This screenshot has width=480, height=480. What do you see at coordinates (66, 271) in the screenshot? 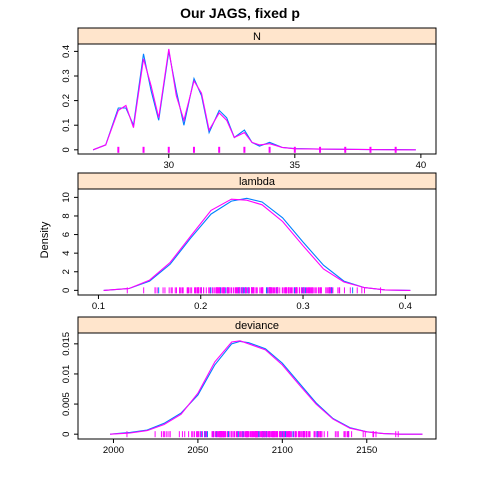
I see `y-tick-label: 2` at bounding box center [66, 271].